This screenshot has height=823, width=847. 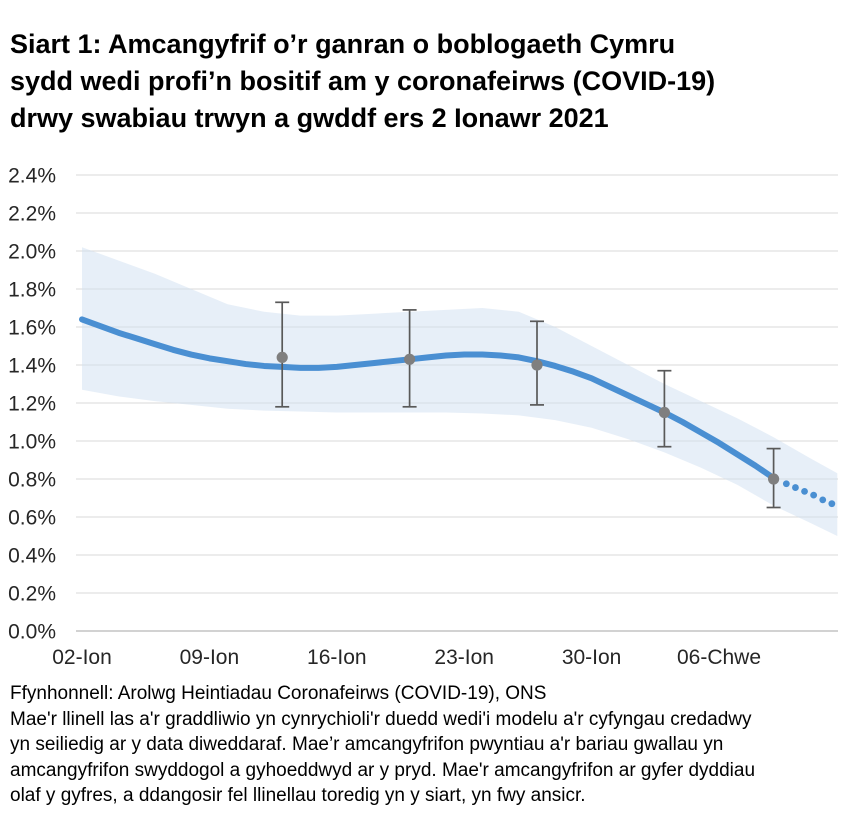 What do you see at coordinates (32, 594) in the screenshot?
I see `svg-text: 0.2%` at bounding box center [32, 594].